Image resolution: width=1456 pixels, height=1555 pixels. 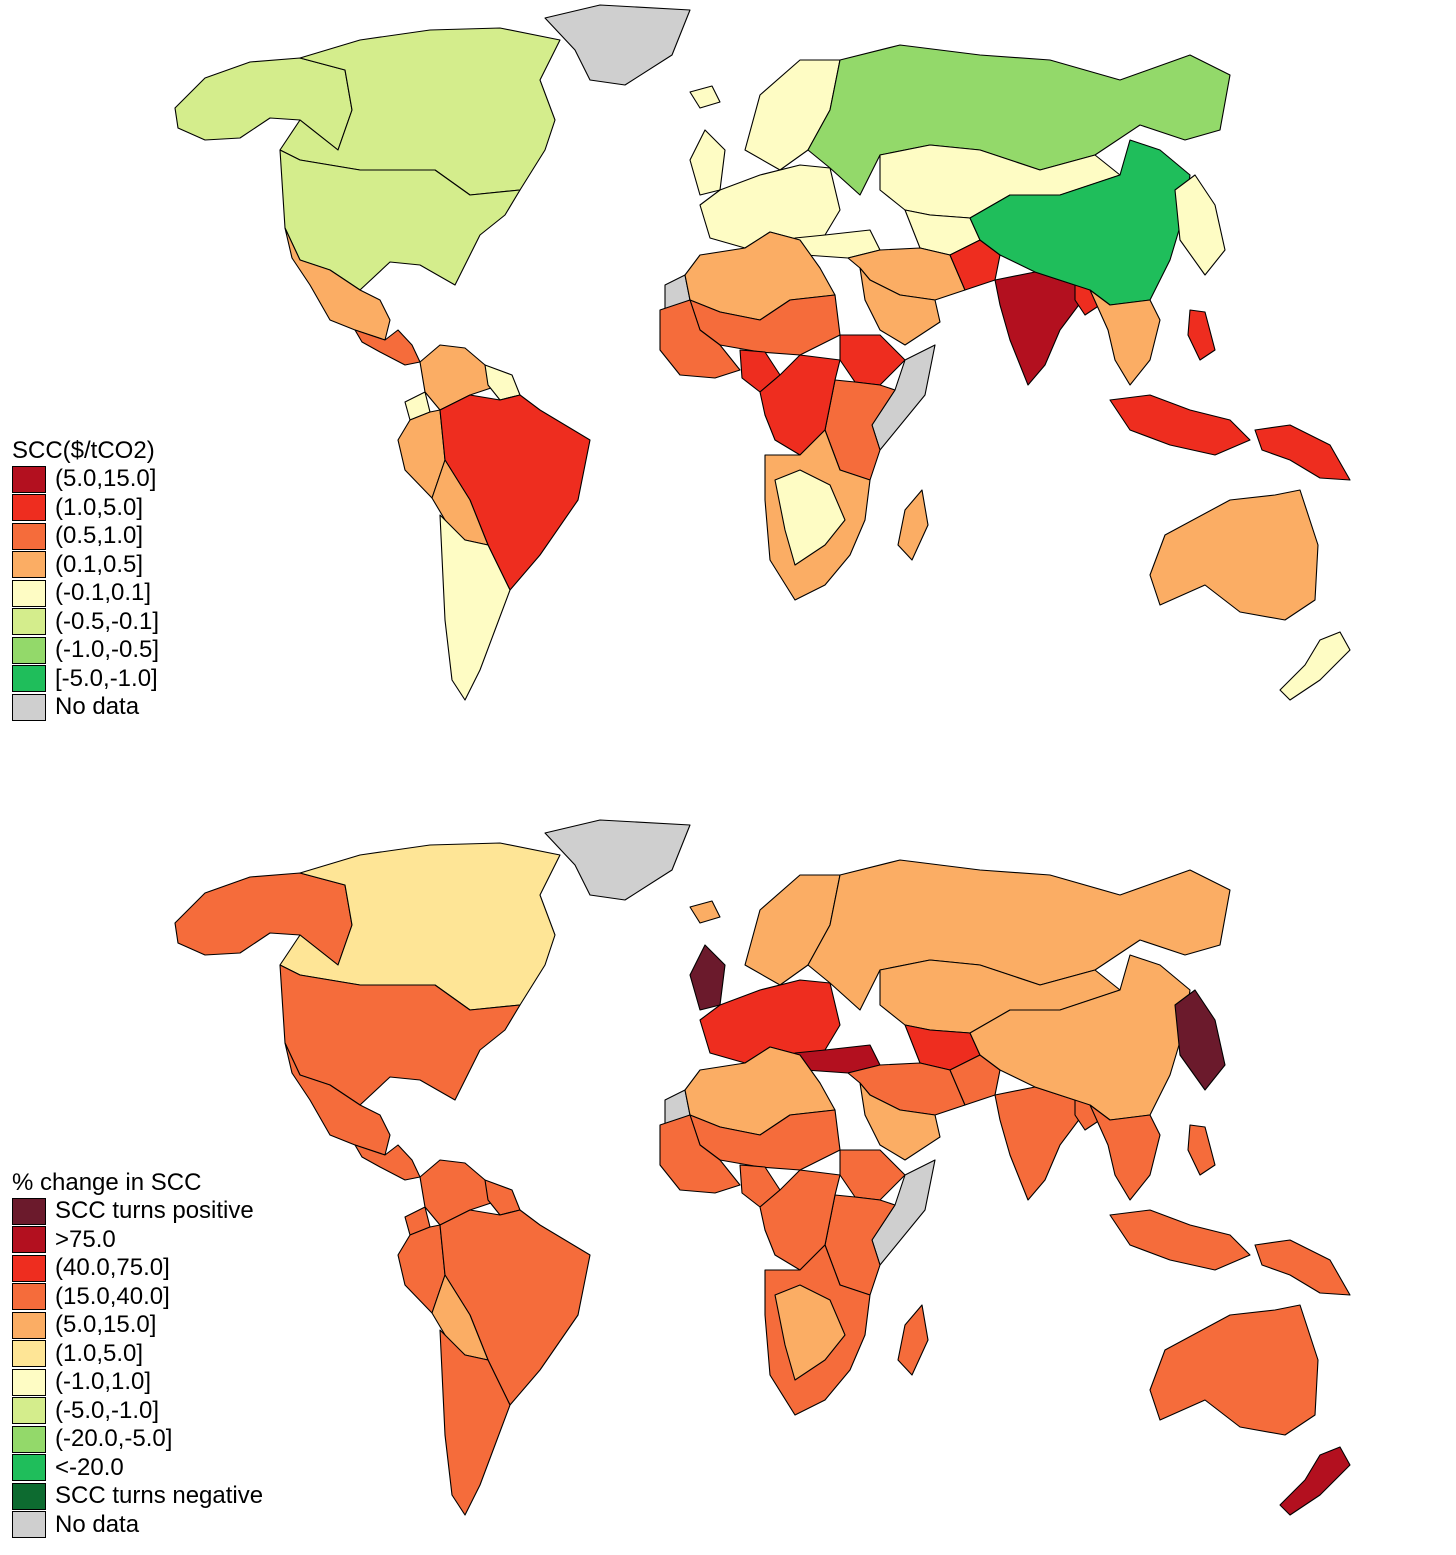 I want to click on region-uk-ireland, so click(x=707, y=162).